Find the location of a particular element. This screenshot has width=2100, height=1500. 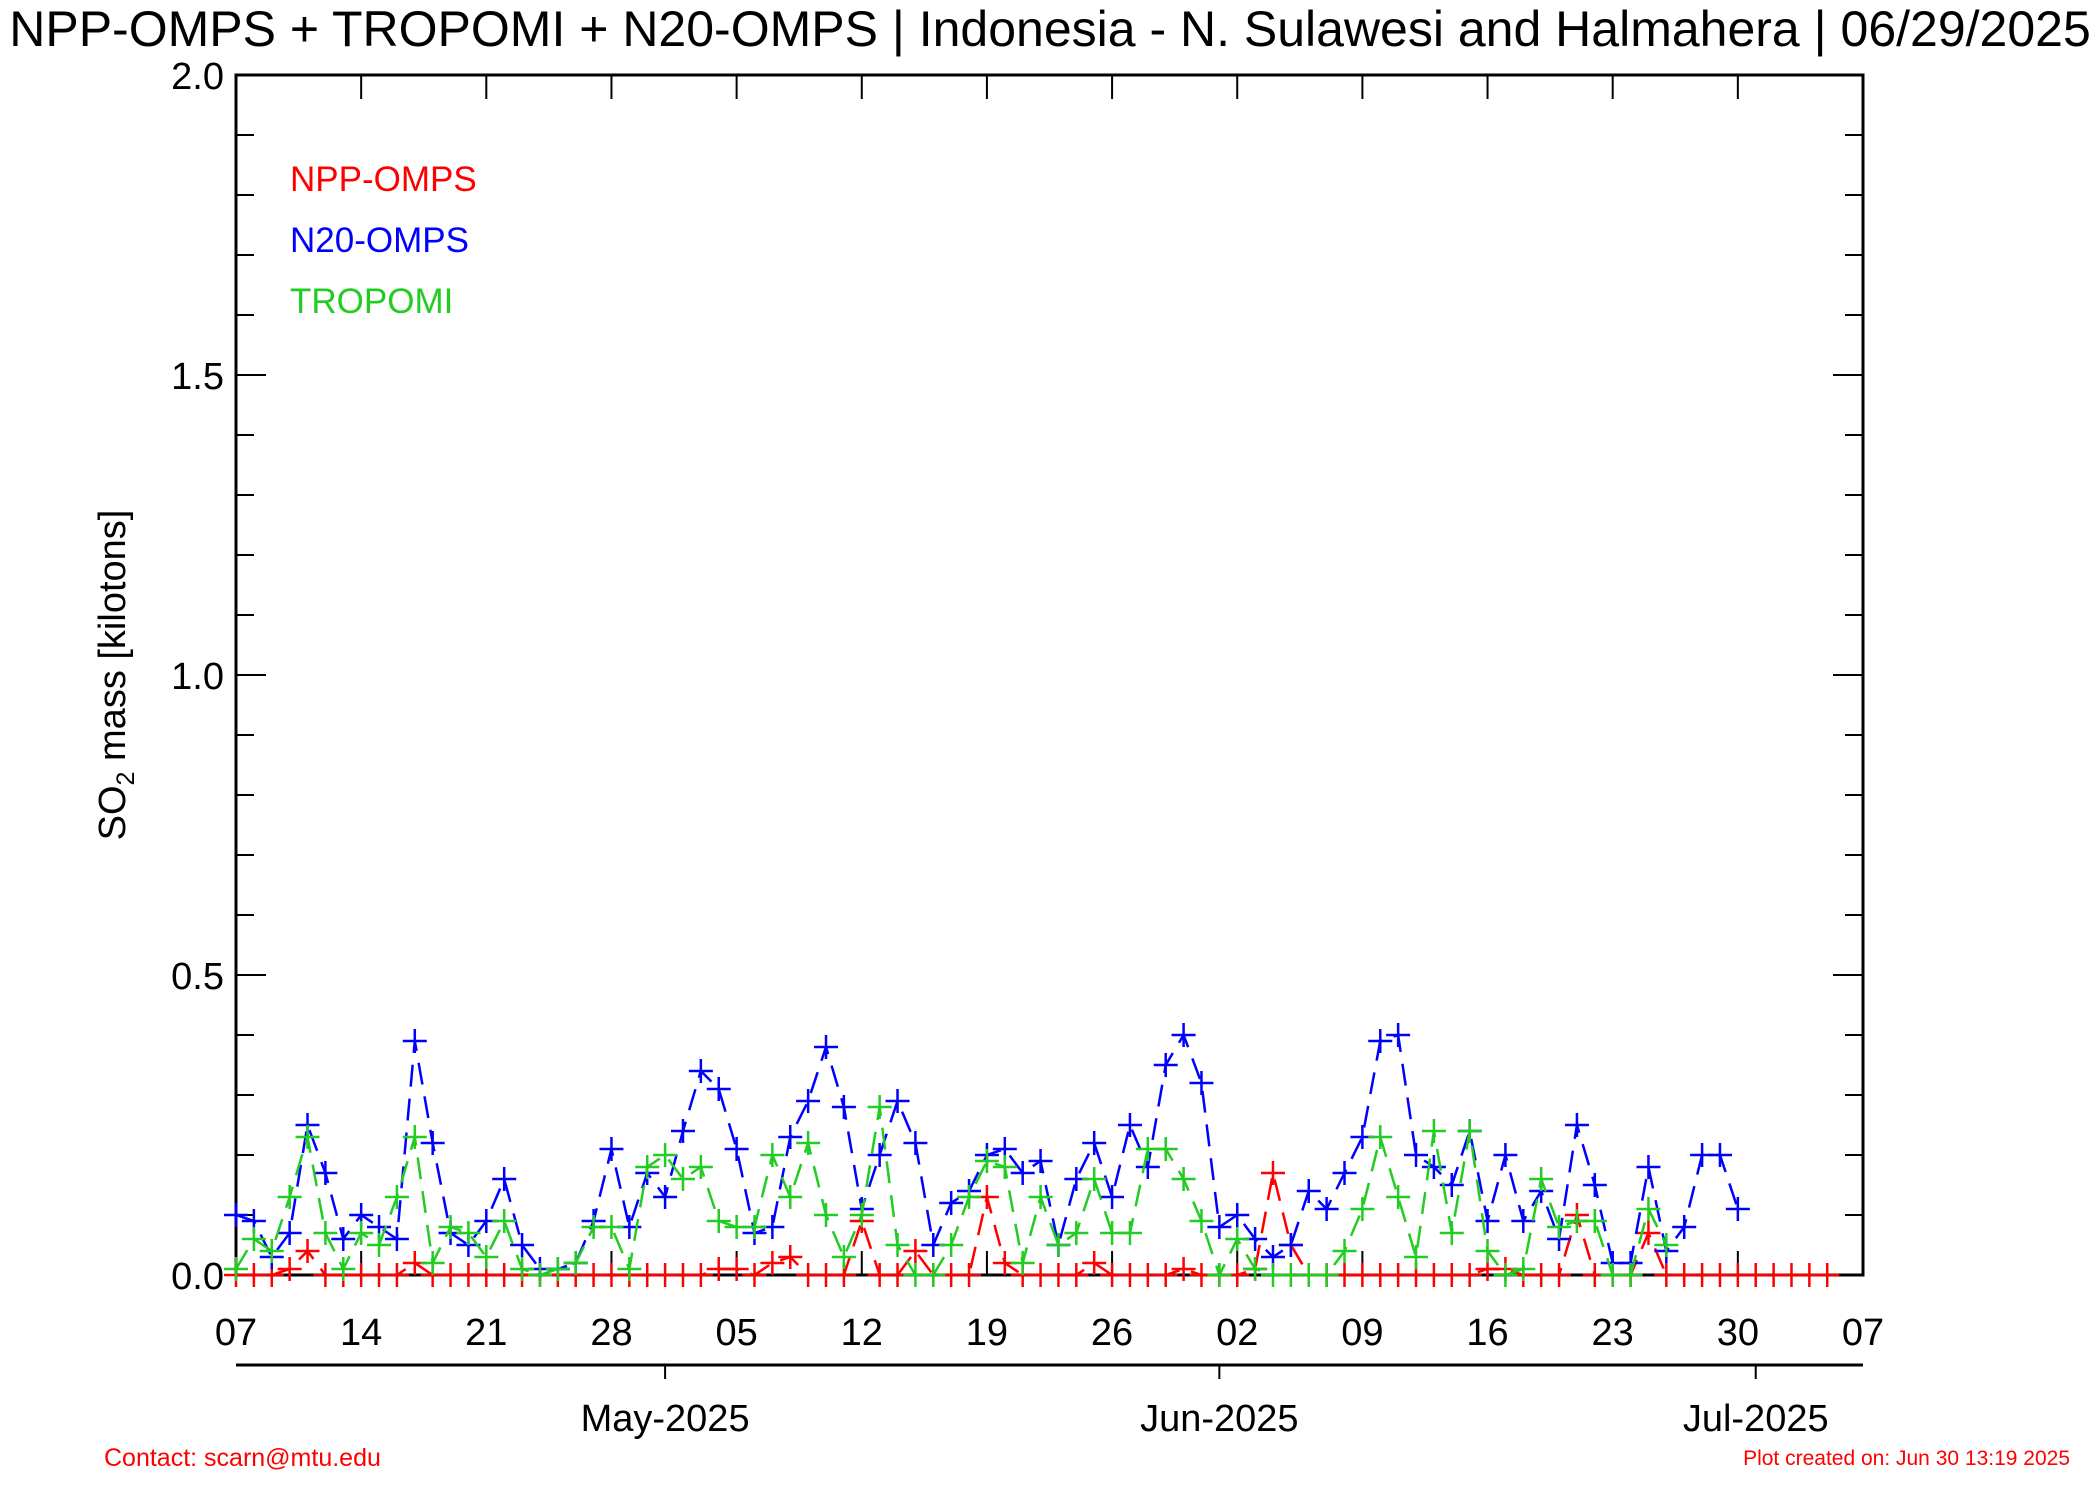

y-axis-label-pre: SO is located at coordinates (113, 812).